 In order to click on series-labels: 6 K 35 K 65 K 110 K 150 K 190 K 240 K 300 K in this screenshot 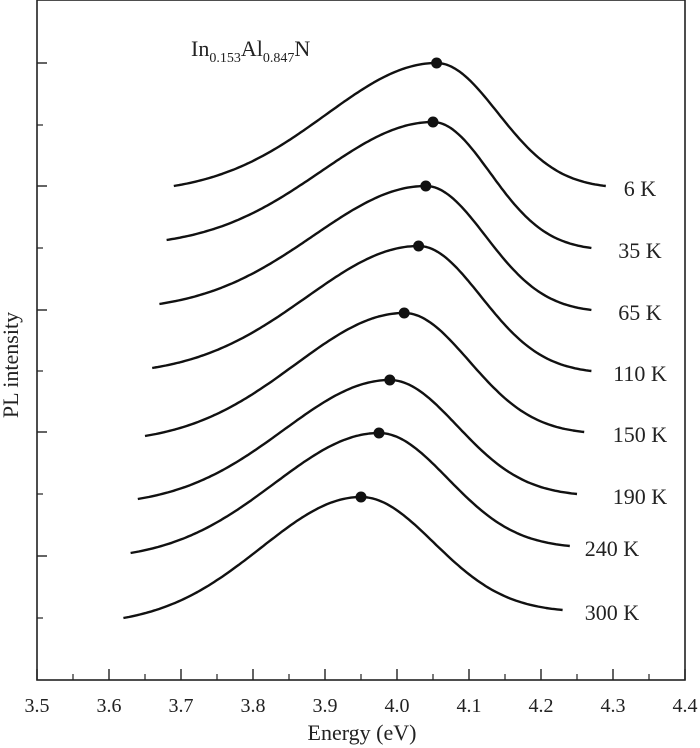, I will do `click(626, 400)`.